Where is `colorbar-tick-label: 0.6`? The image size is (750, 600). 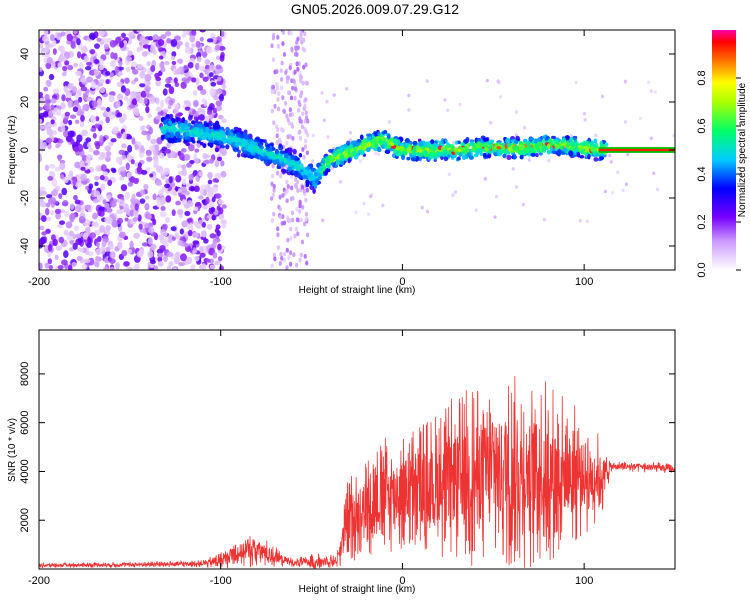
colorbar-tick-label: 0.6 is located at coordinates (702, 125).